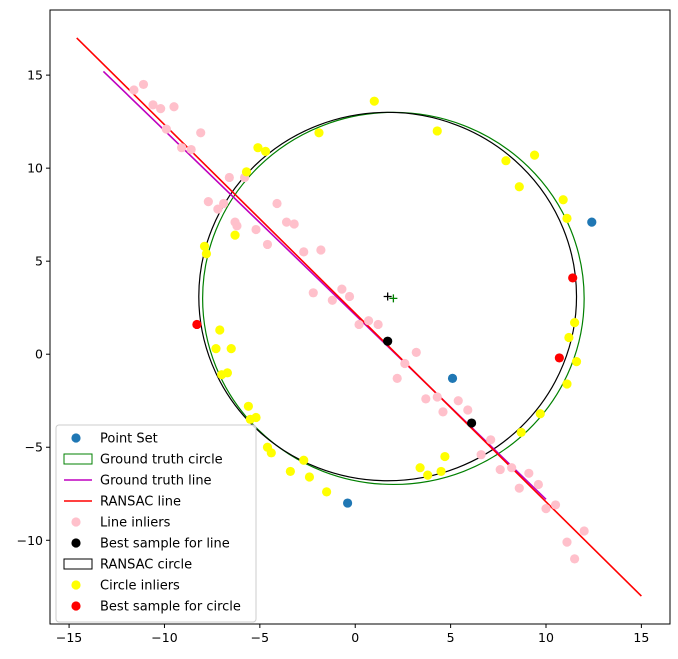  I want to click on legend-label: RANSAC line, so click(140, 502).